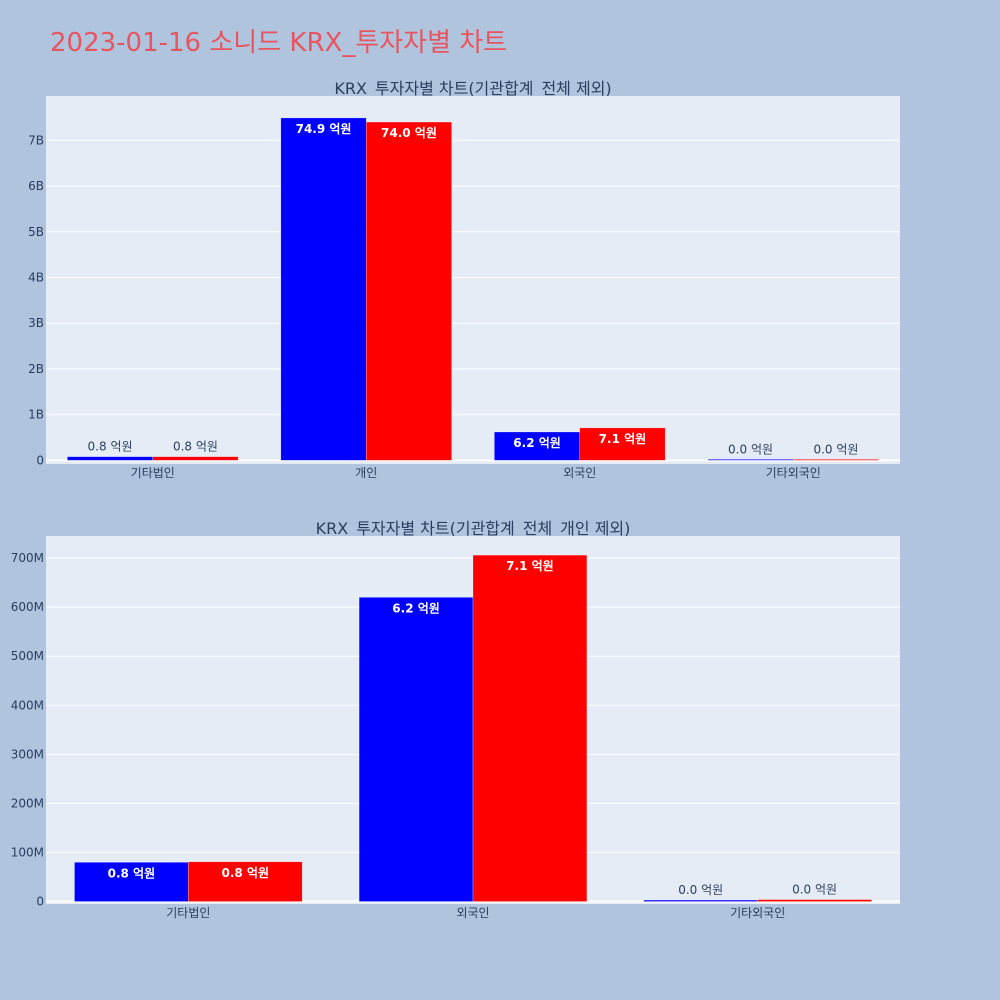 The width and height of the screenshot is (1000, 1000). I want to click on y-tick-label: 700M, so click(27, 558).